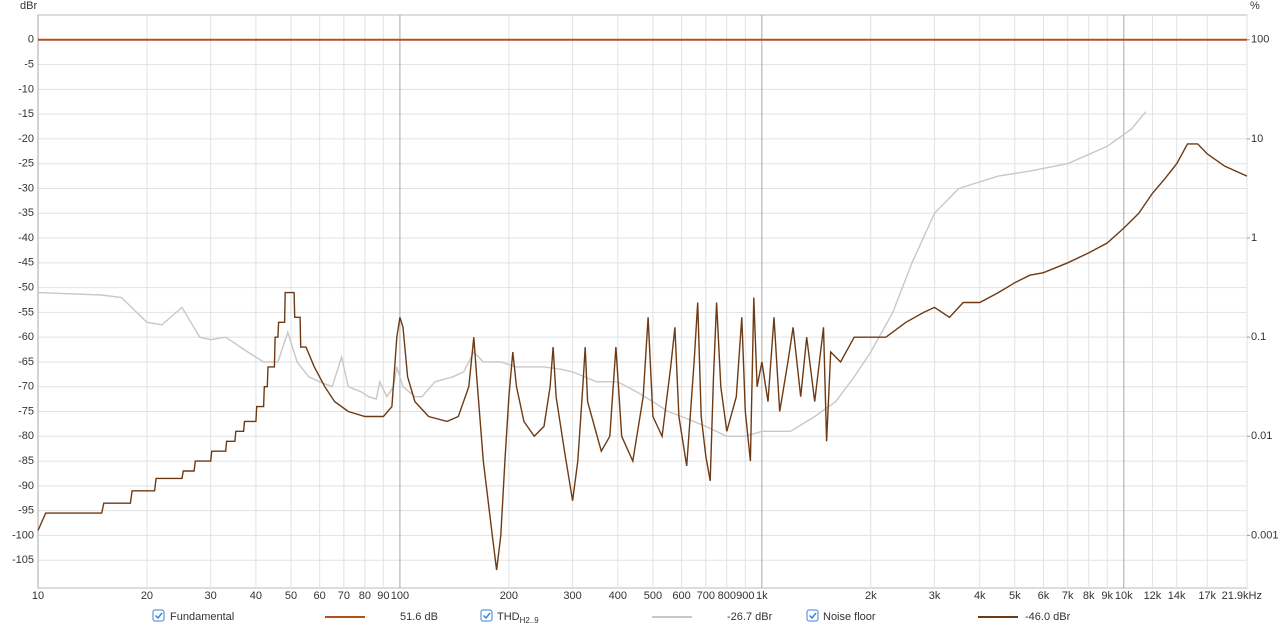  I want to click on y-tick-label: -40, so click(26, 238).